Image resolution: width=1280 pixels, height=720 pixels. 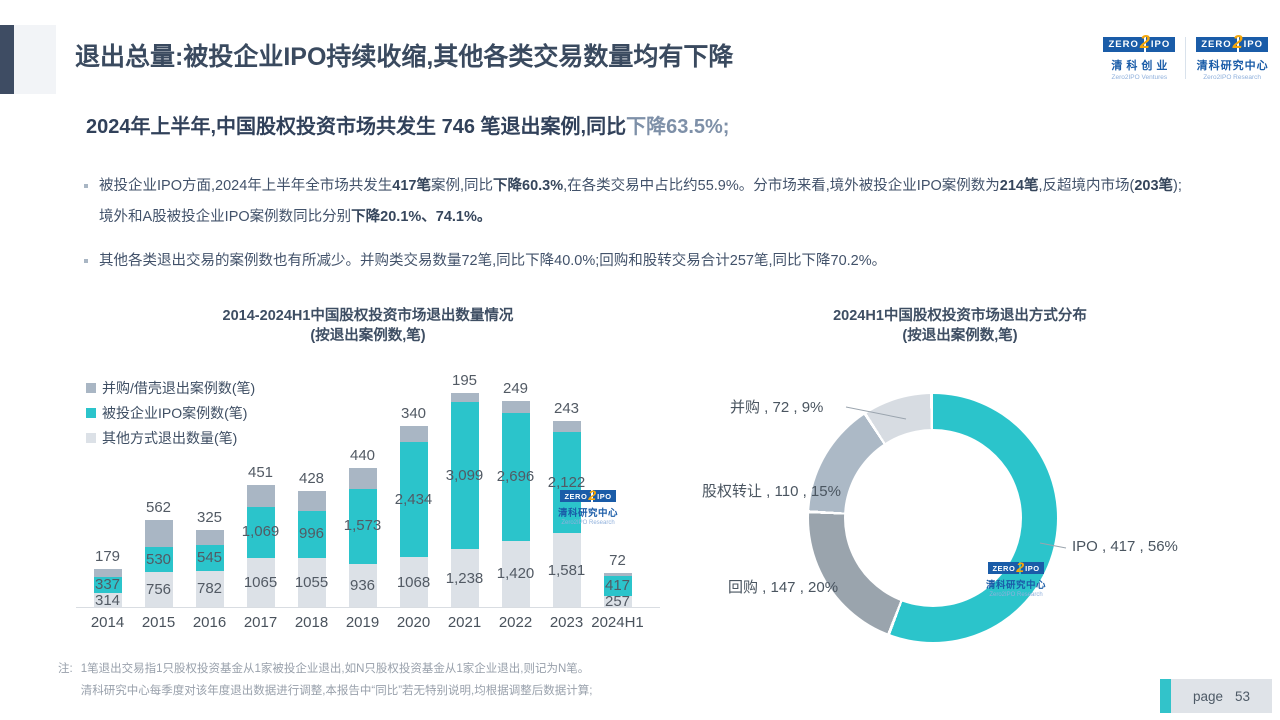 What do you see at coordinates (260, 582) in the screenshot?
I see `bar-label-other: 1065` at bounding box center [260, 582].